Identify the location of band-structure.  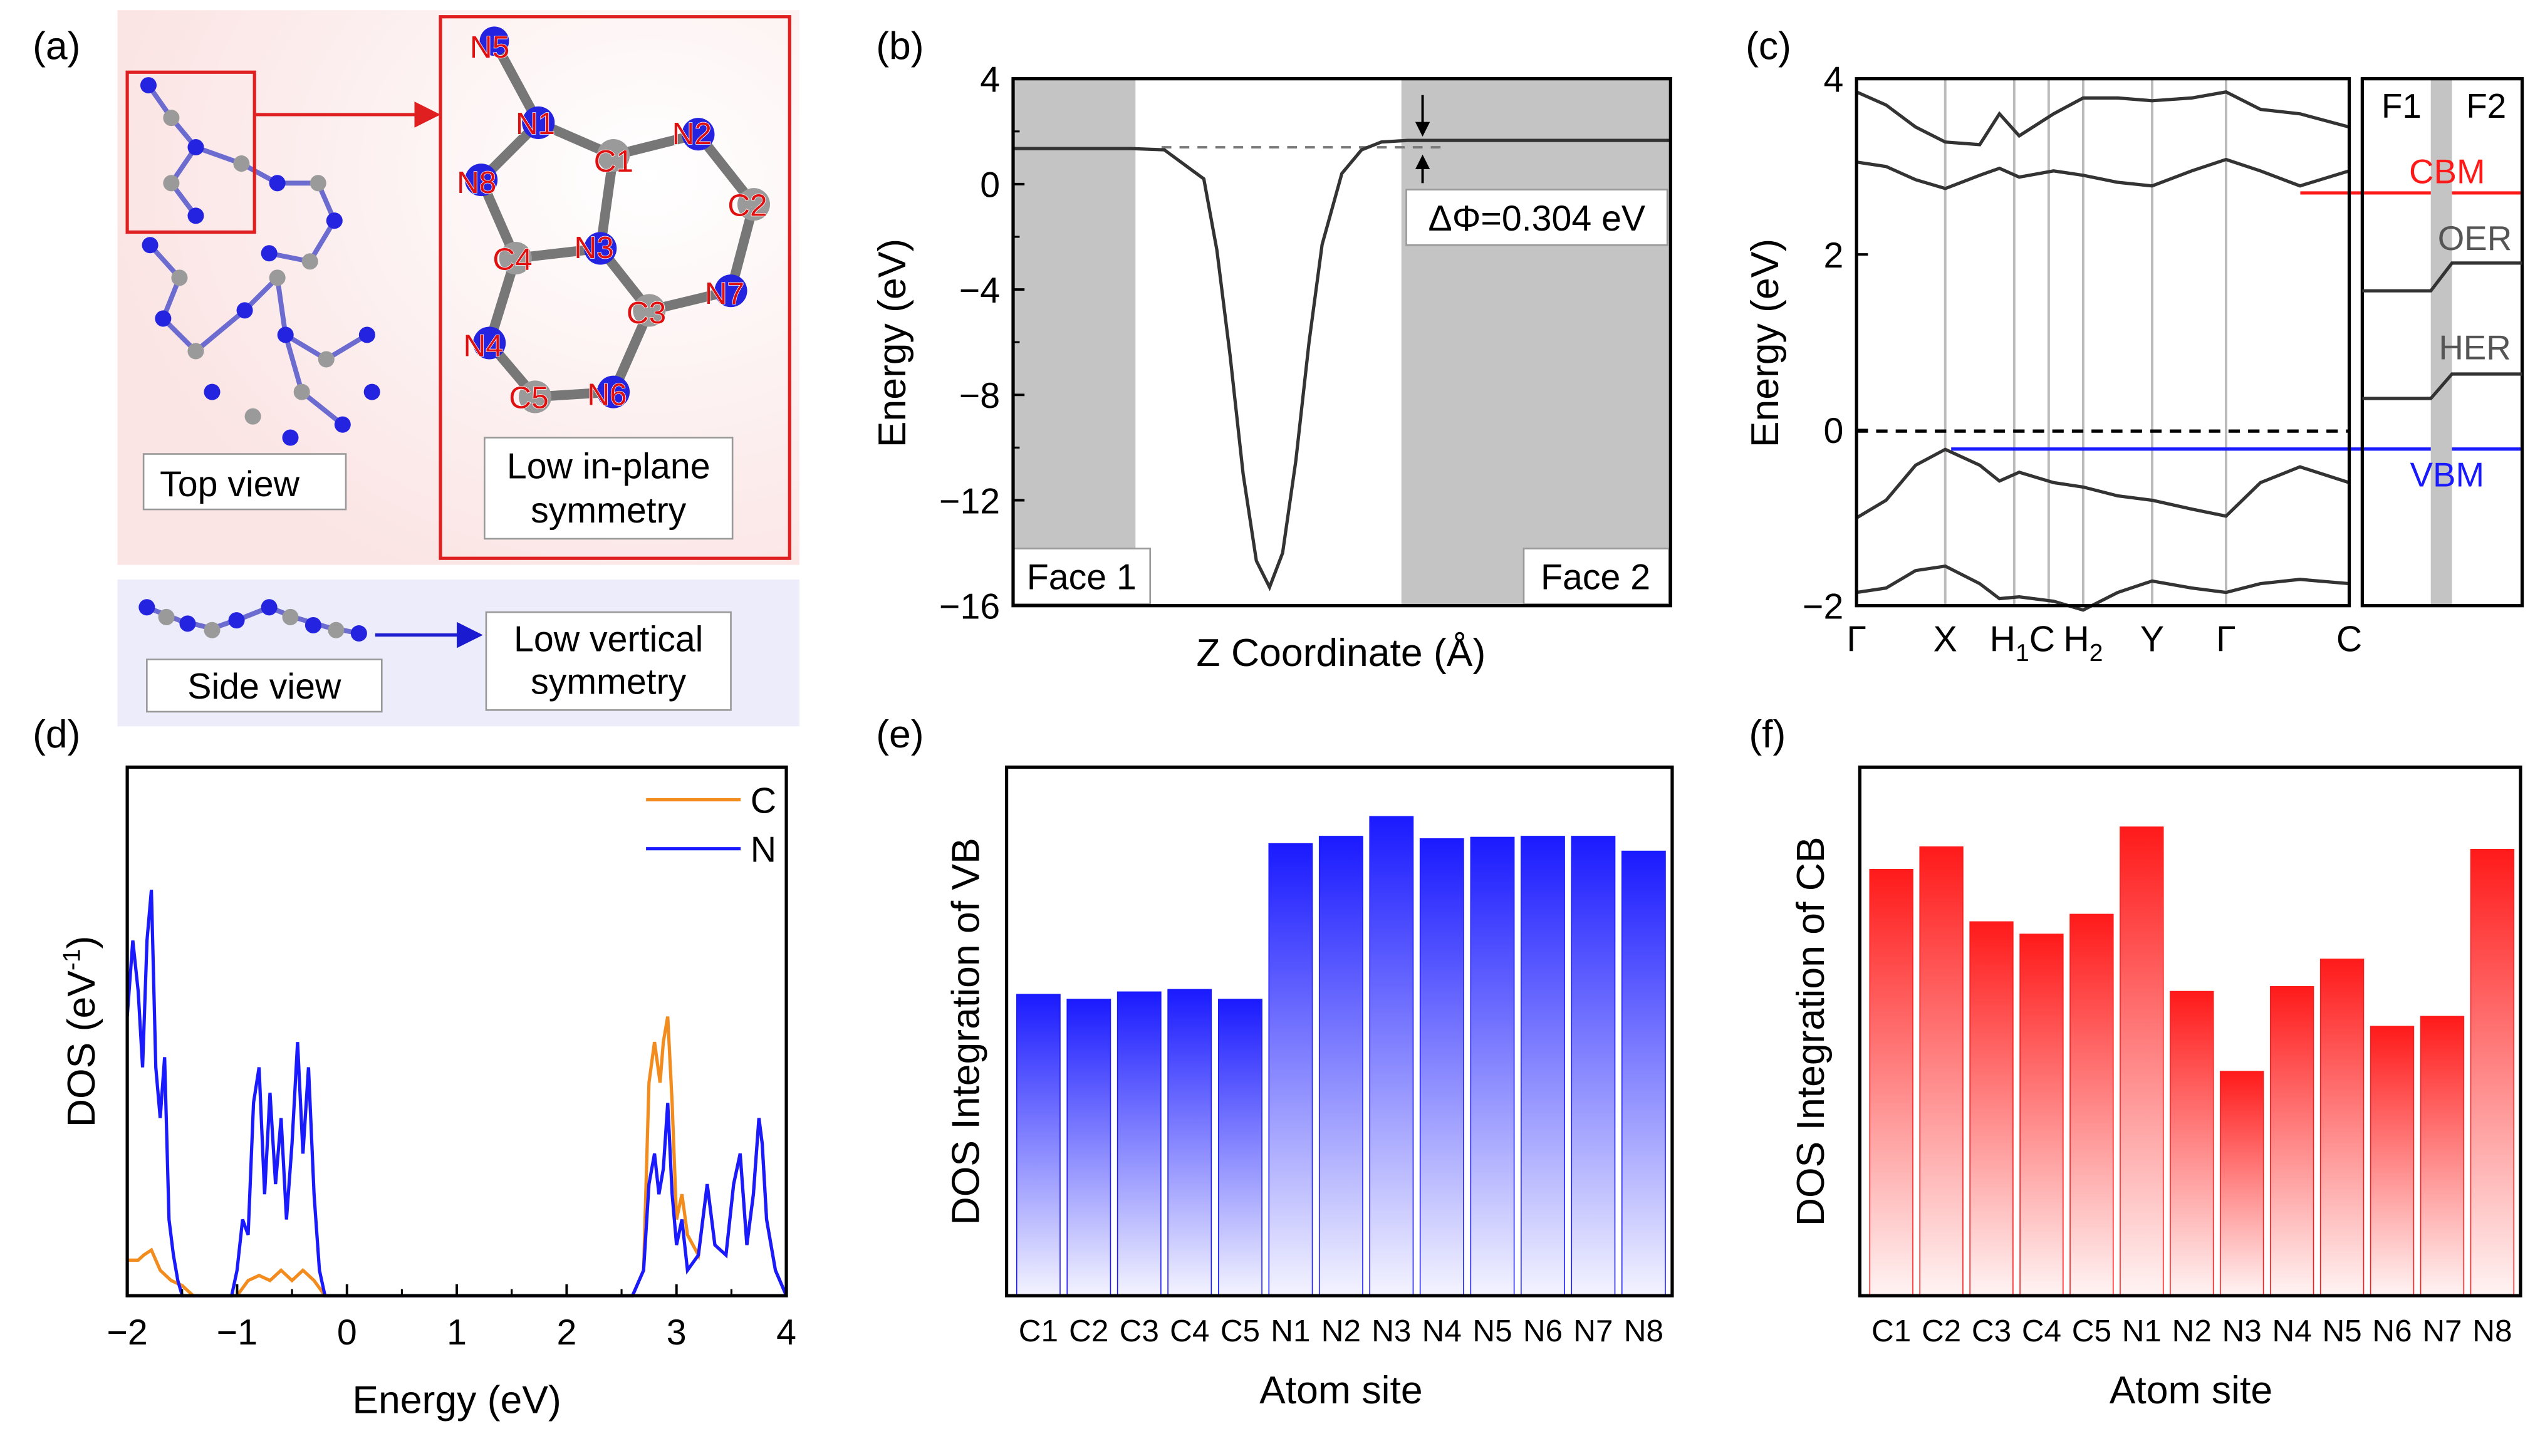
(2102, 351).